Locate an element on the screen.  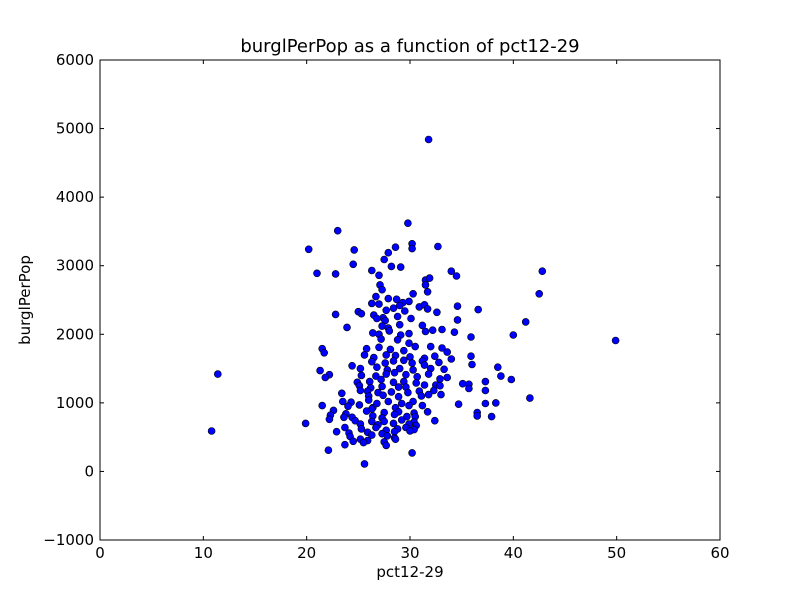
y-tick-label: −1000 is located at coordinates (68, 540).